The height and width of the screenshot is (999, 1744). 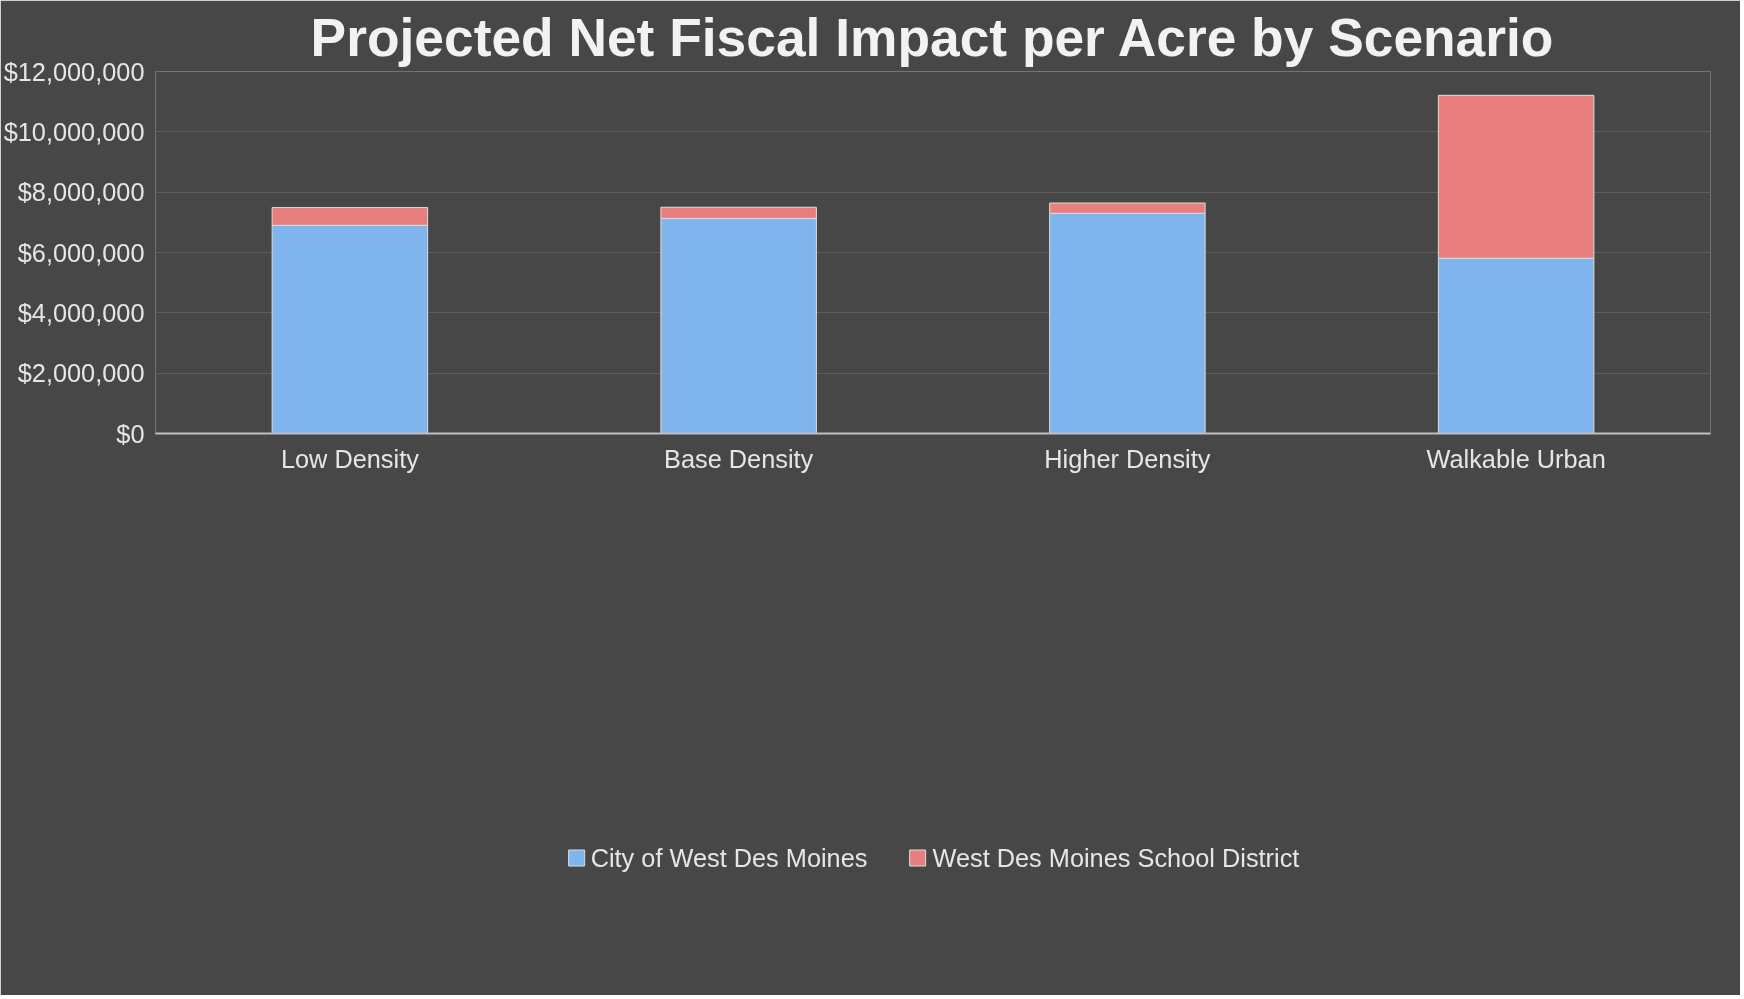 I want to click on x-tick-label: Higher Density, so click(x=1127, y=458).